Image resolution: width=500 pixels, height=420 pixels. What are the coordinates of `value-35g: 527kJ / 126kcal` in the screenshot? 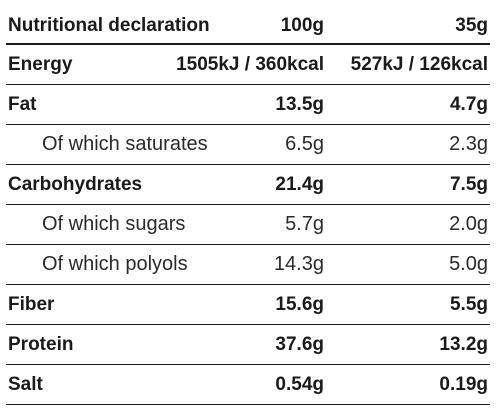 It's located at (419, 64).